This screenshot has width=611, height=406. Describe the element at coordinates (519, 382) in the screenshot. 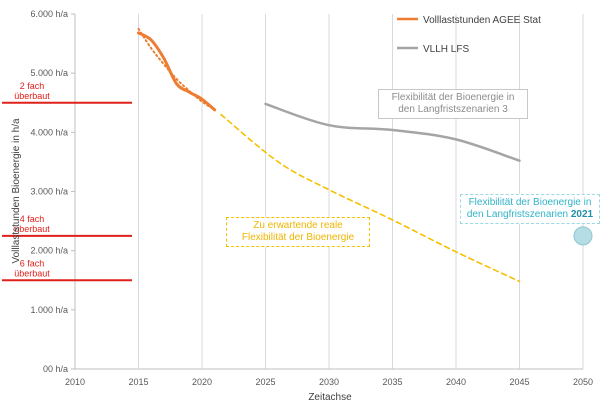

I see `x-tick-label: 2045` at that location.